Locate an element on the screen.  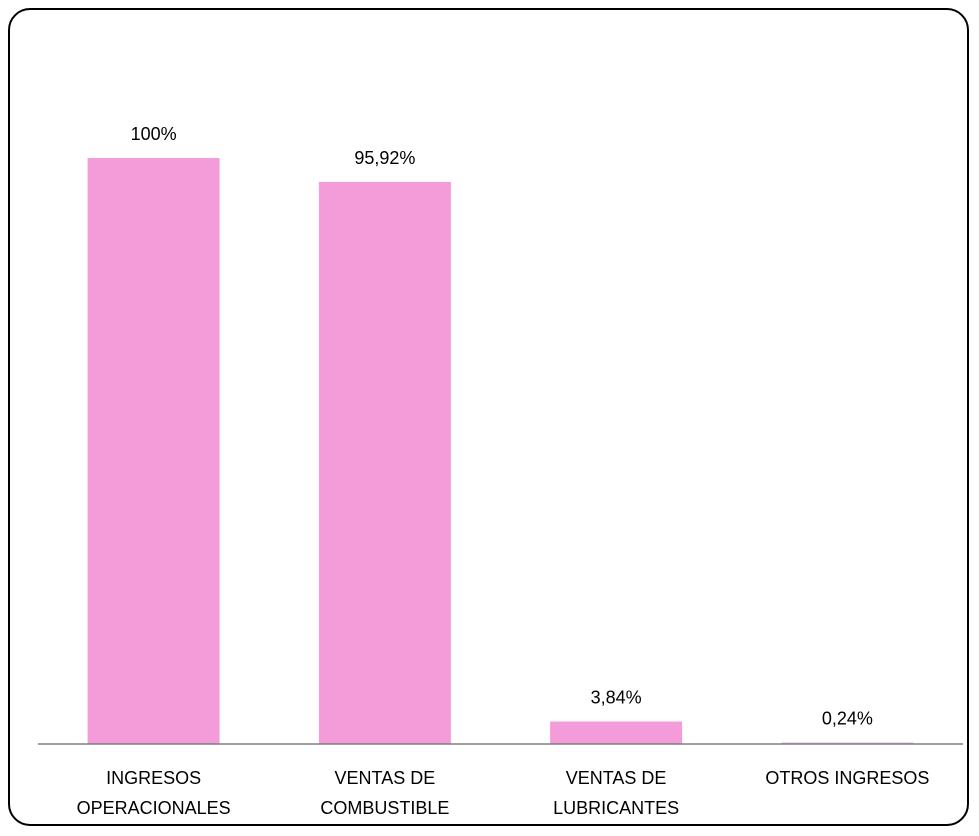
value-label-2: 3,84% is located at coordinates (616, 698).